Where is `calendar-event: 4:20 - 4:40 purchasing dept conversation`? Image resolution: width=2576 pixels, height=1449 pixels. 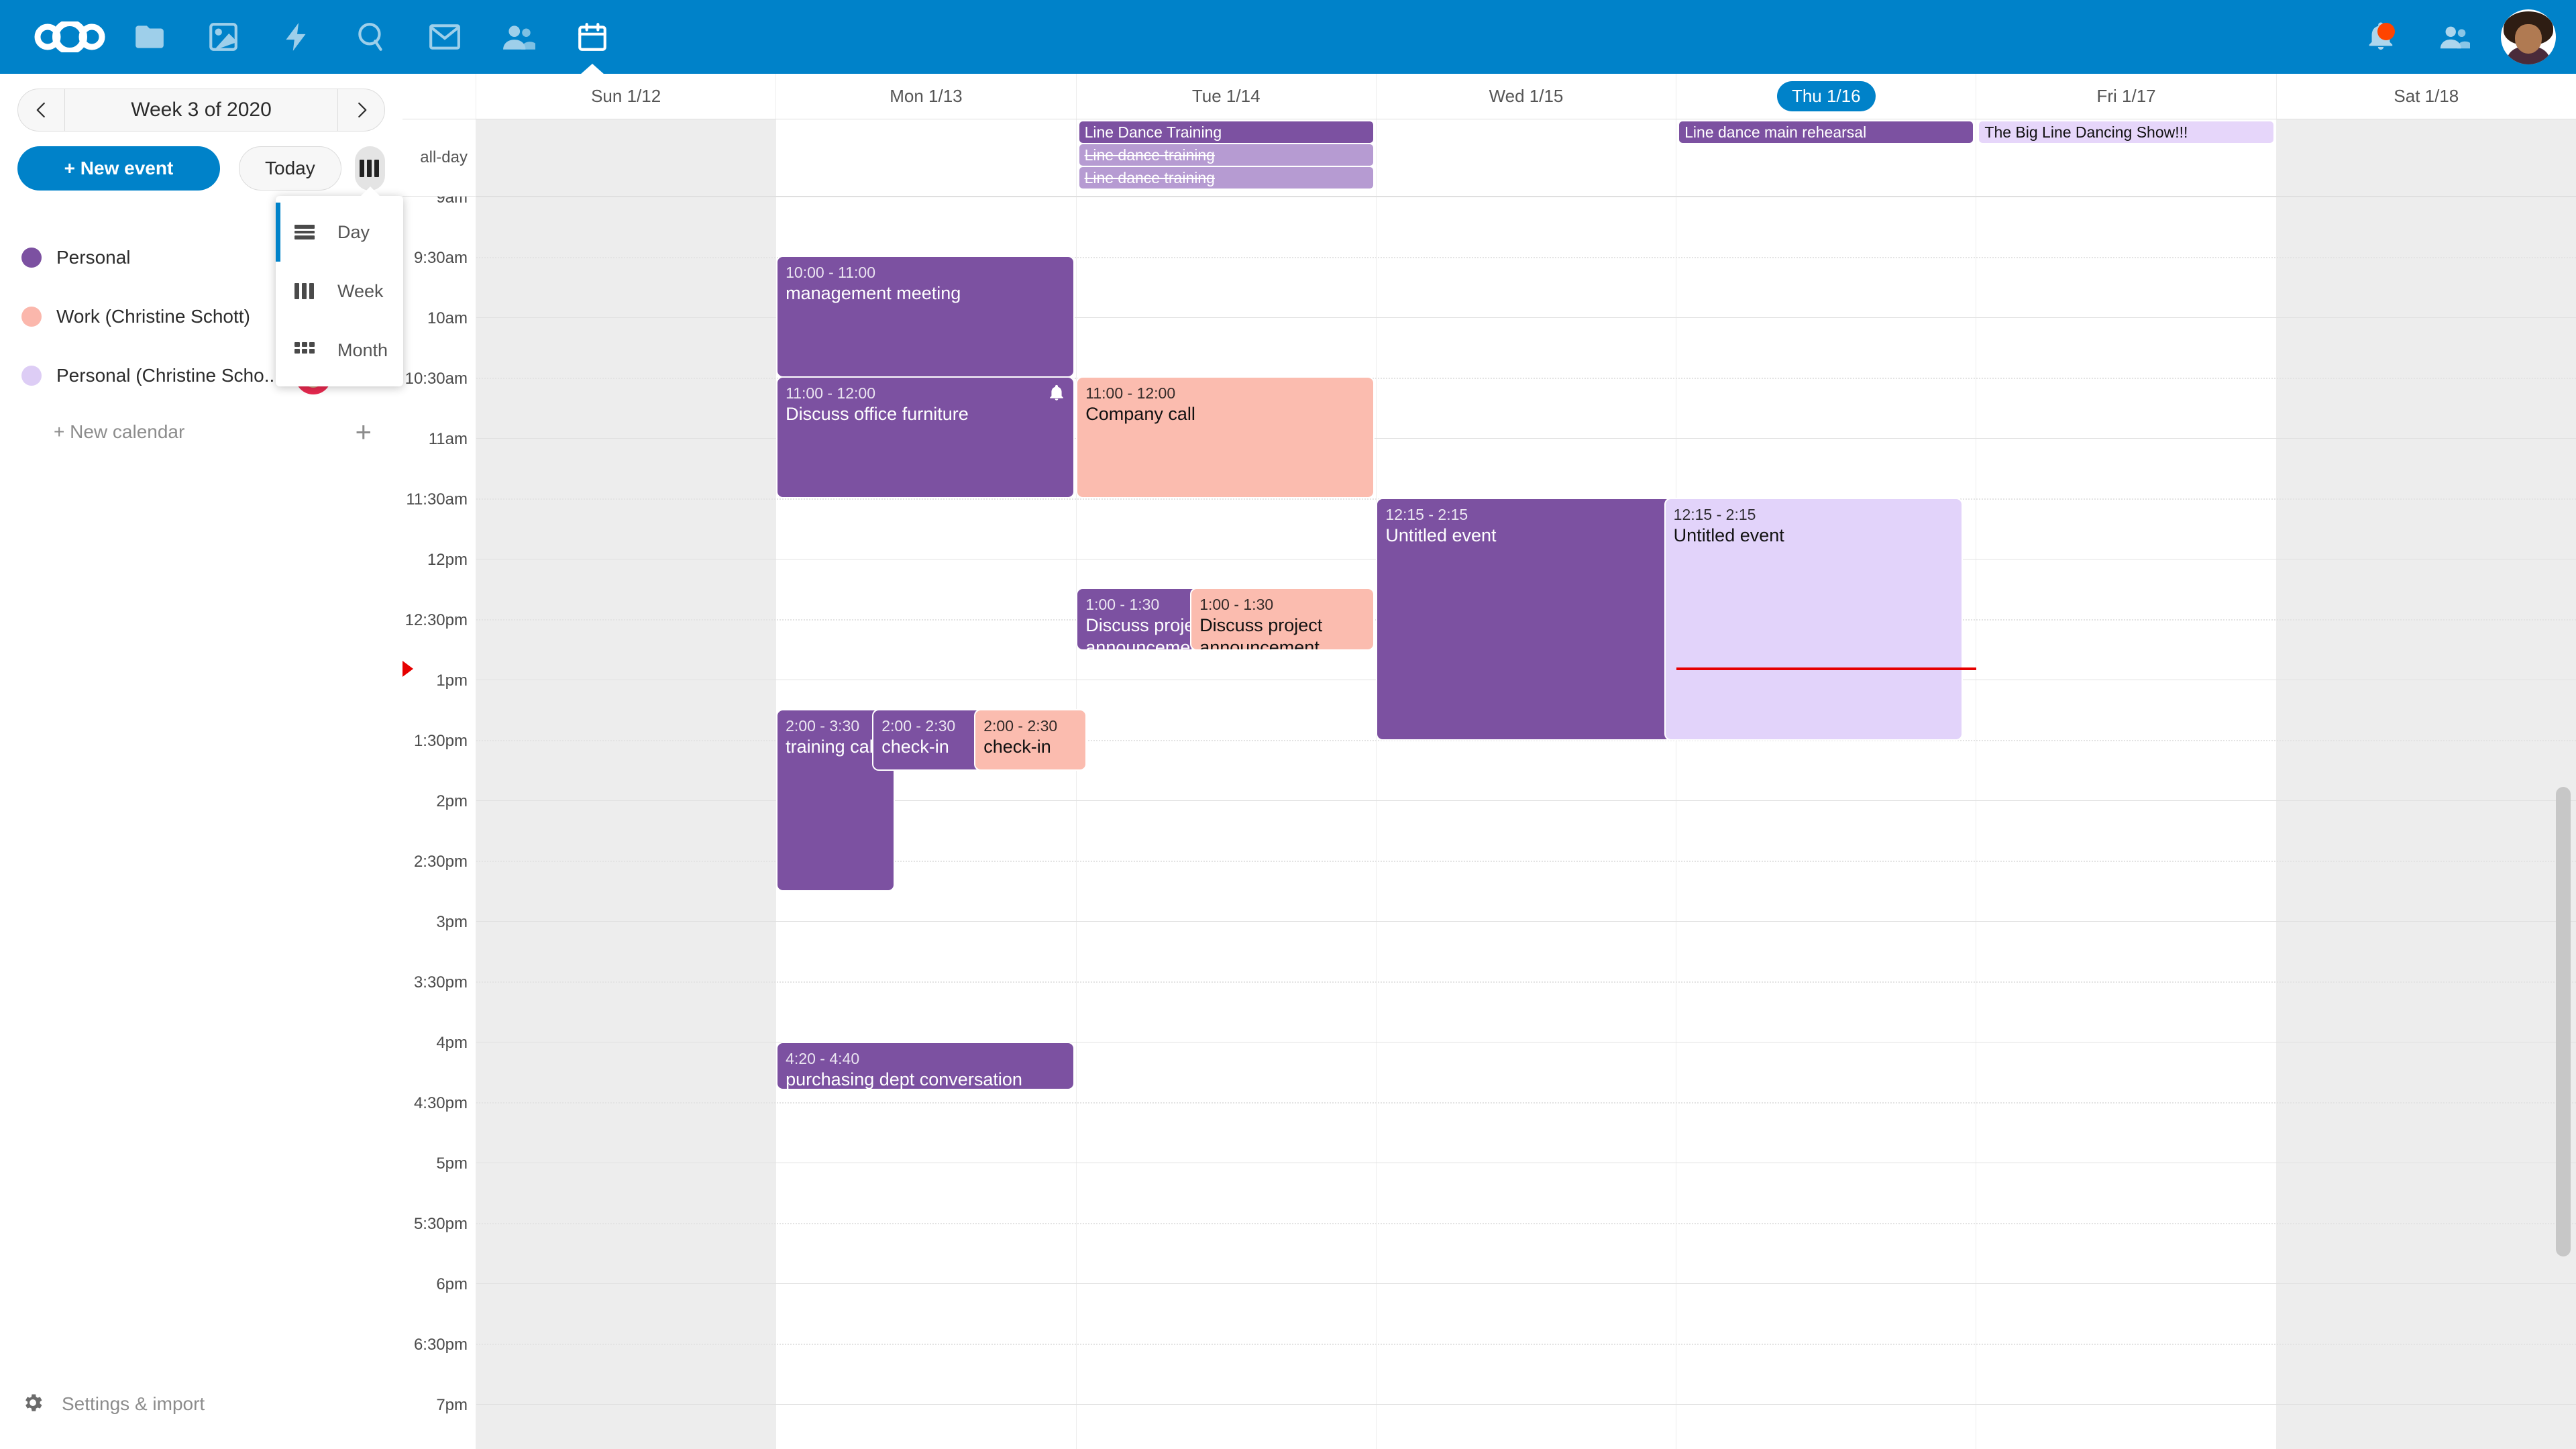
calendar-event: 4:20 - 4:40 purchasing dept conversation is located at coordinates (925, 1066).